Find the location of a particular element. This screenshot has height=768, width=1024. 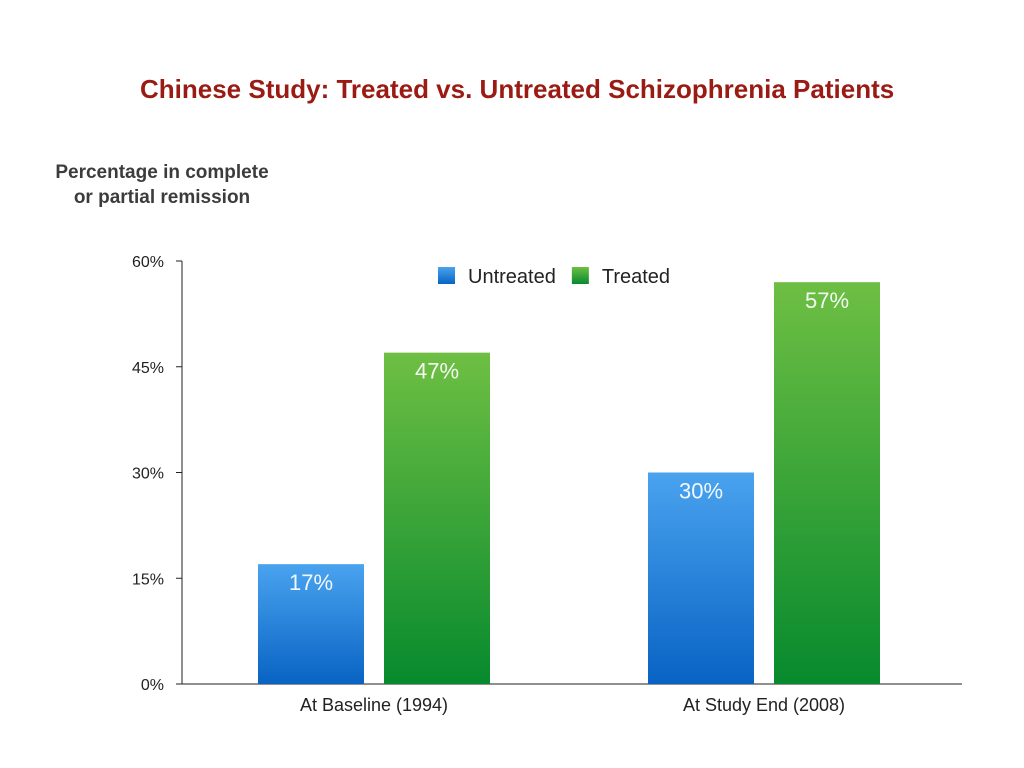

data-label: 57% is located at coordinates (827, 300).